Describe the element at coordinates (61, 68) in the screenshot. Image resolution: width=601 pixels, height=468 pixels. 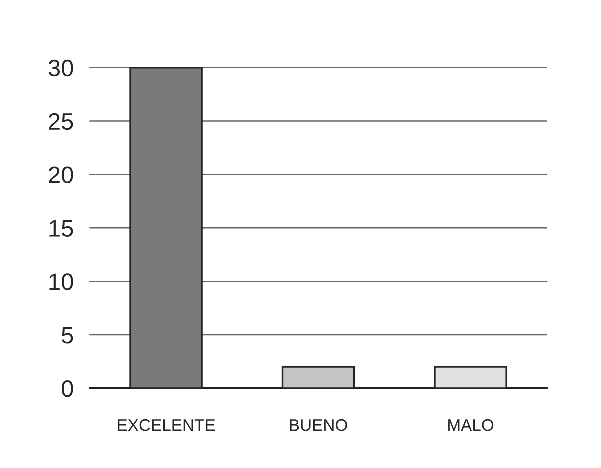
I see `y-tick-label: 30` at that location.